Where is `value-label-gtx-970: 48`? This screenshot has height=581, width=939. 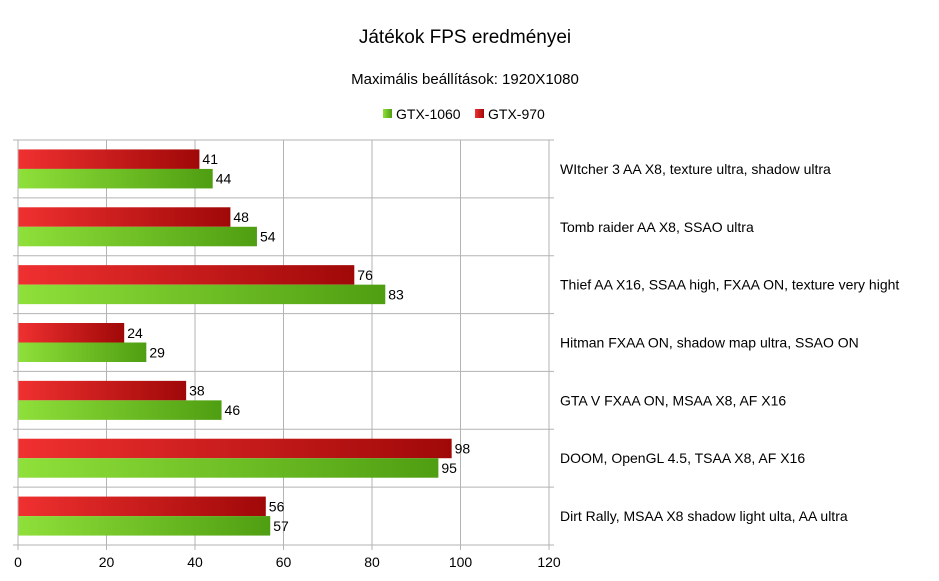
value-label-gtx-970: 48 is located at coordinates (241, 217).